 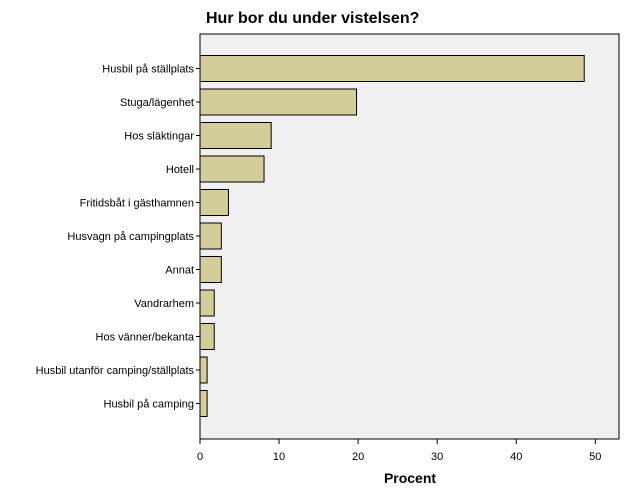 What do you see at coordinates (145, 338) in the screenshot?
I see `category-label: Hos vänner/bekanta` at bounding box center [145, 338].